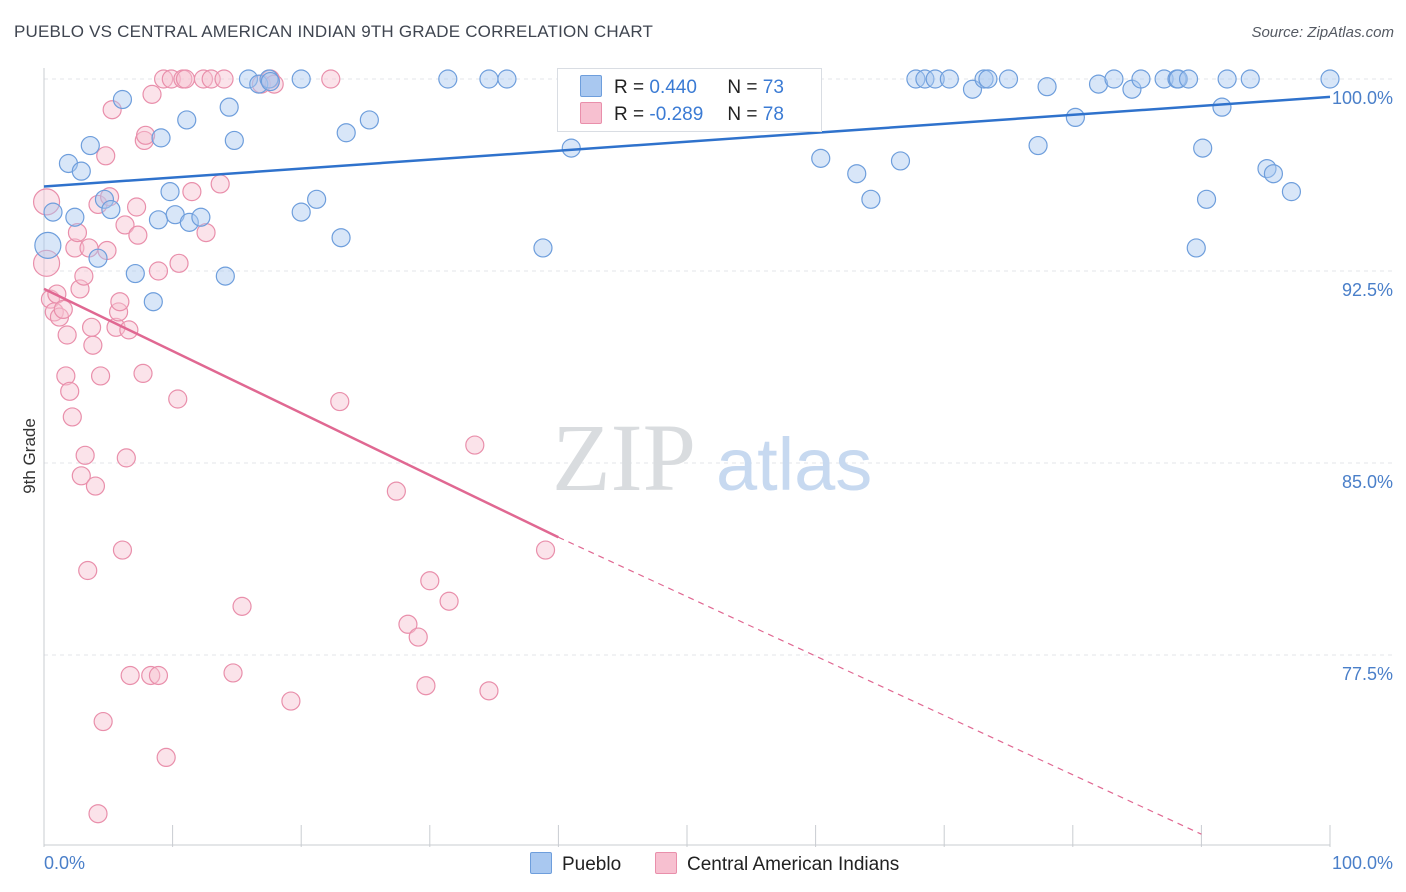  I want to click on series-legend: Pueblo Central American Indians, so click(703, 865).